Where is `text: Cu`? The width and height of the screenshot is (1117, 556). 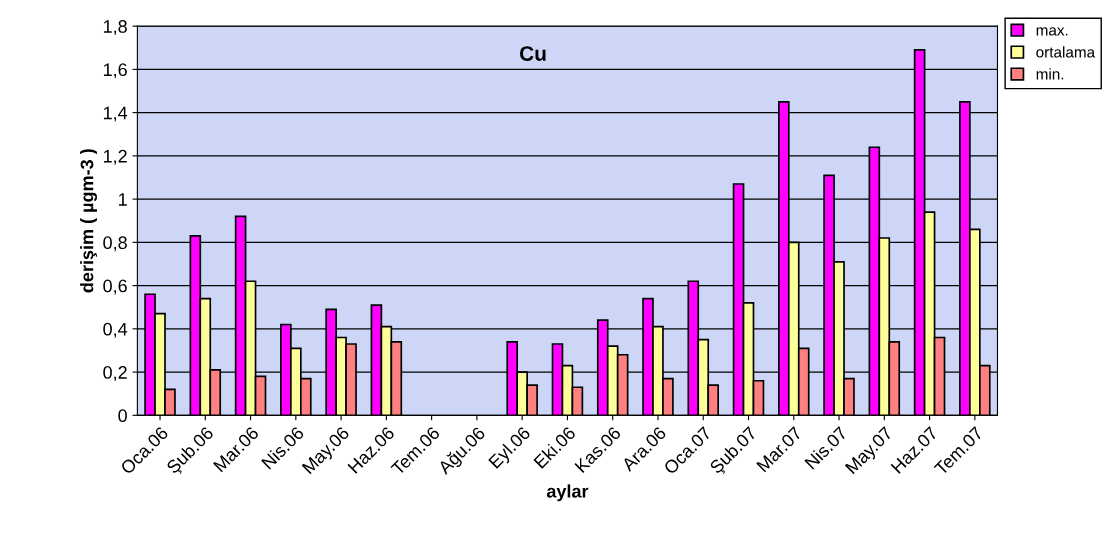 text: Cu is located at coordinates (533, 53).